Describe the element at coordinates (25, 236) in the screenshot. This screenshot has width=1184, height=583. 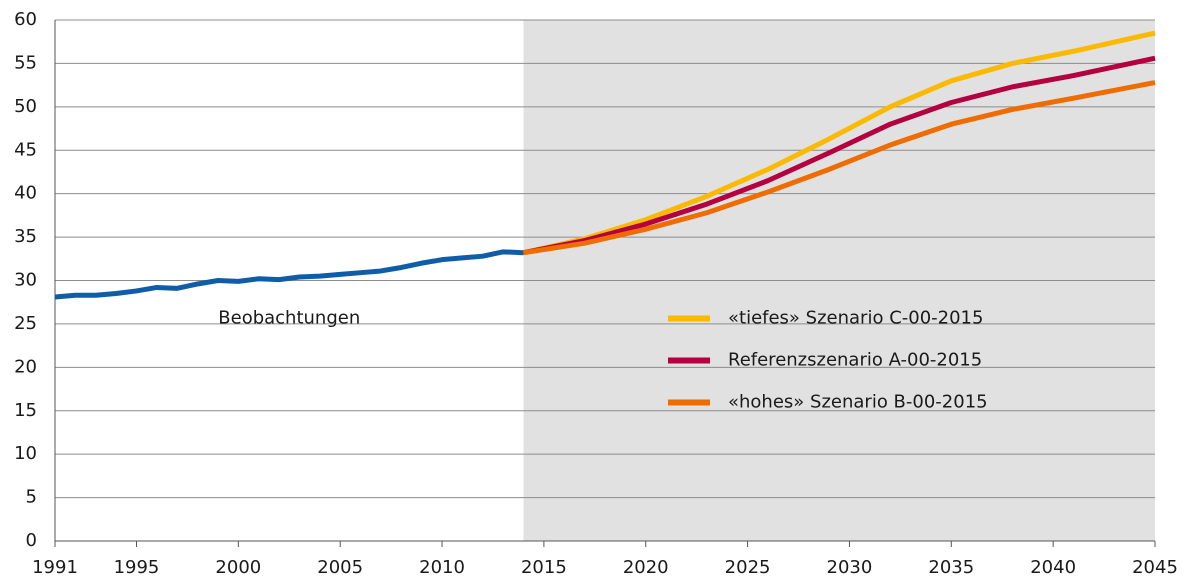
I see `y-tick-label: 35` at that location.